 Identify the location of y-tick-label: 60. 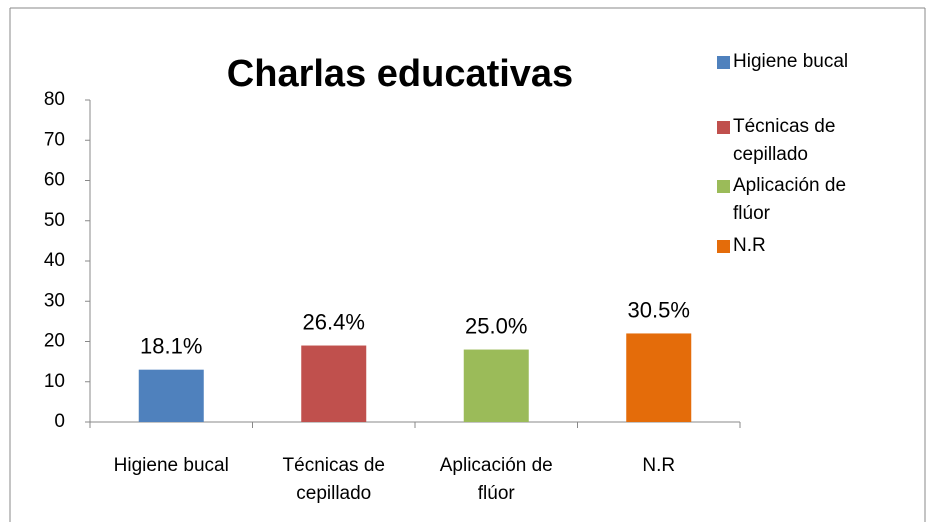
(54, 180).